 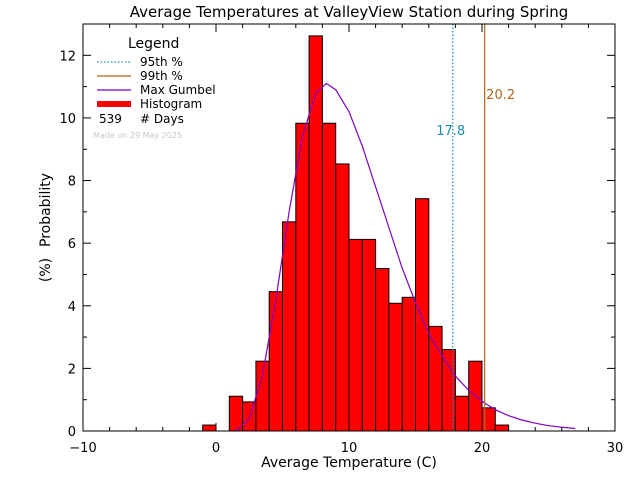 What do you see at coordinates (161, 62) in the screenshot?
I see `legend-label-95th: 95th %` at bounding box center [161, 62].